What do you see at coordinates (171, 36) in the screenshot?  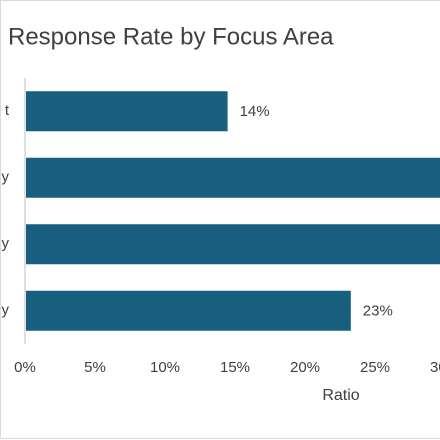 I see `chart-title: Response Rate by Focus Area` at bounding box center [171, 36].